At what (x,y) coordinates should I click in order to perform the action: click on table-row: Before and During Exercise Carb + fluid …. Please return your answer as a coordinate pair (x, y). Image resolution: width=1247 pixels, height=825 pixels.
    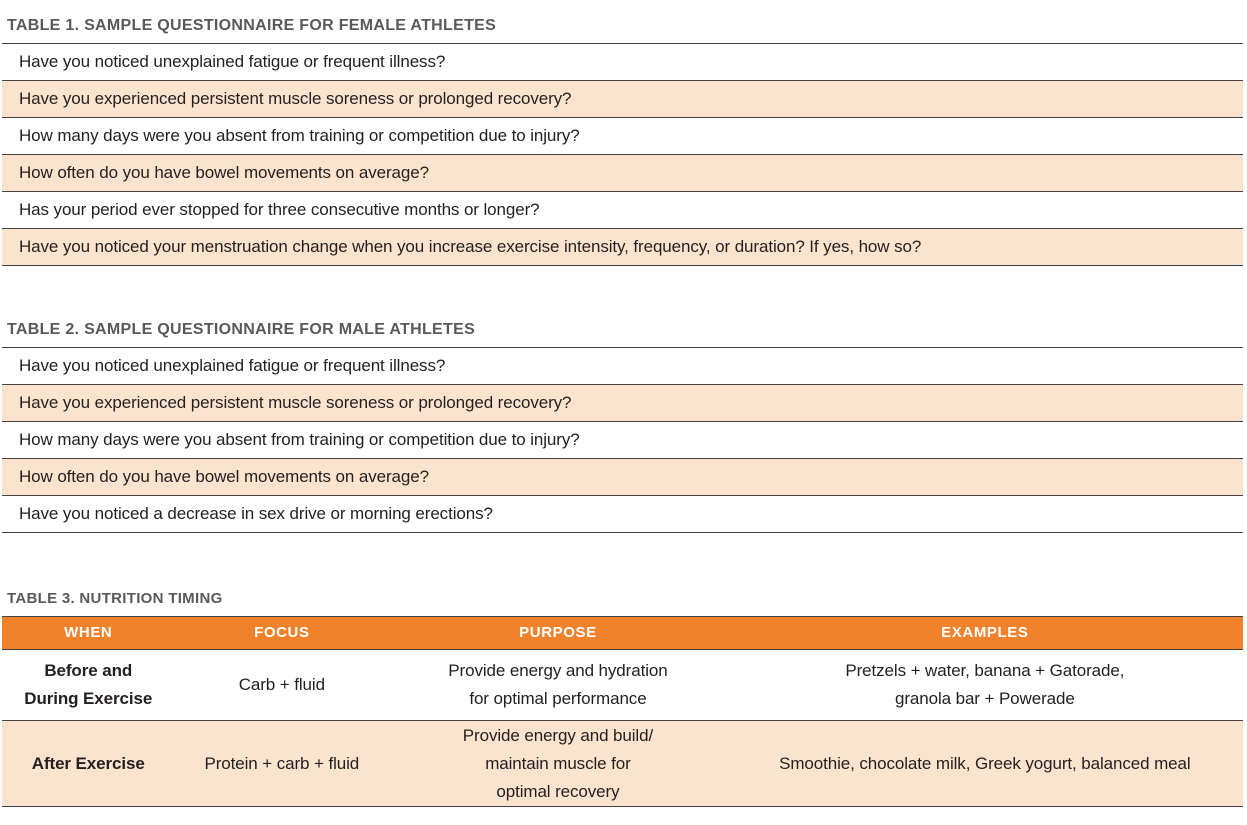
    Looking at the image, I should click on (622, 685).